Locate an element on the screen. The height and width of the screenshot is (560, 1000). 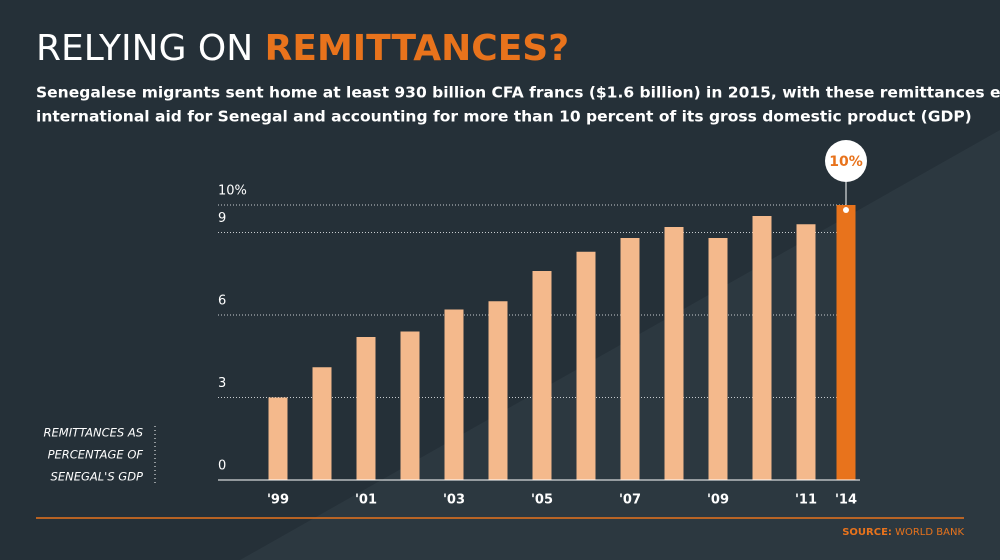
title-highlight: REMITTANCES? is located at coordinates (417, 48).